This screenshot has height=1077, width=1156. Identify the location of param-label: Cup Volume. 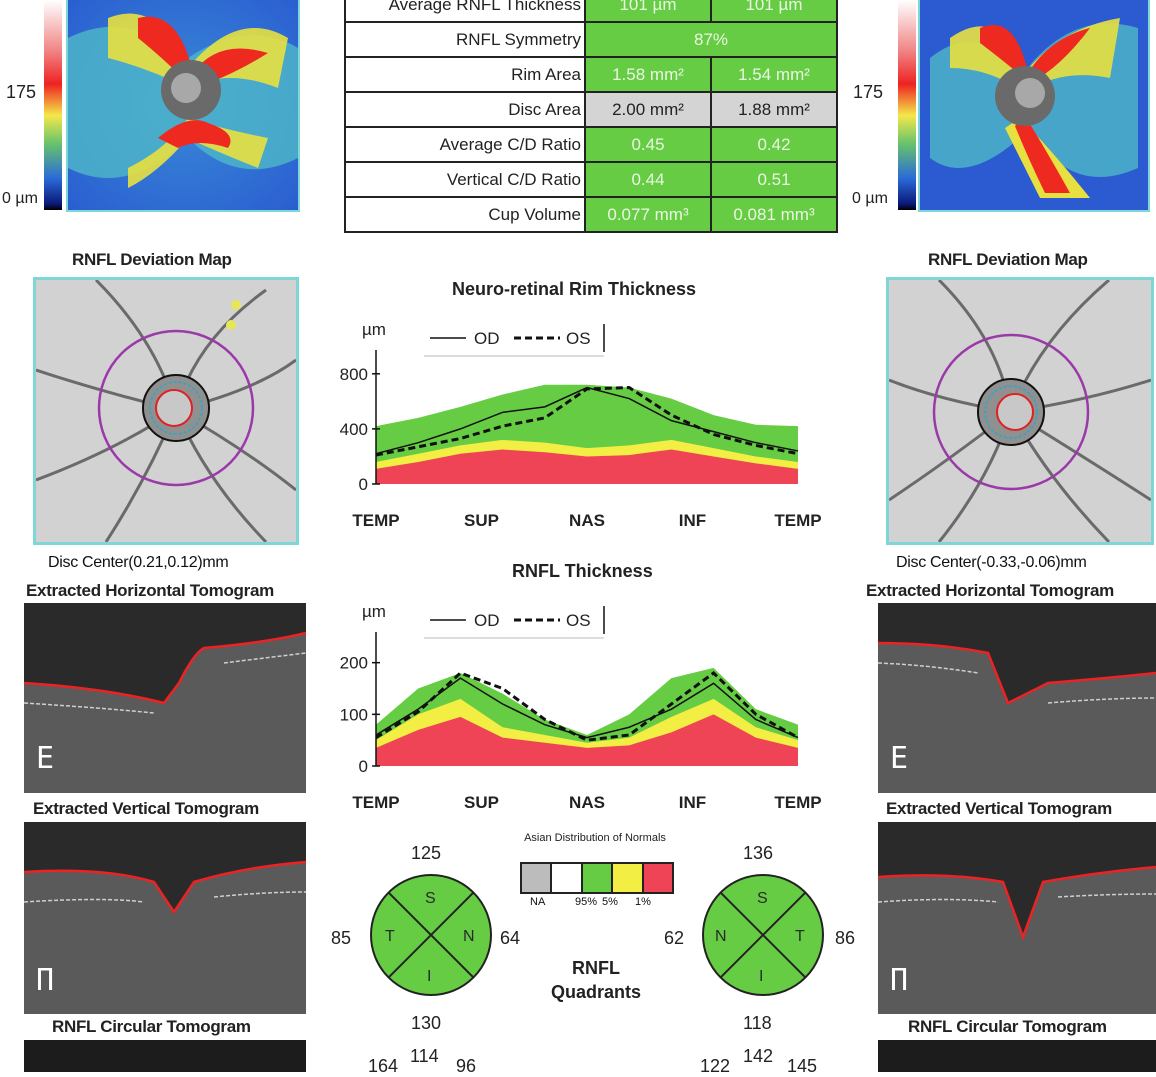
(465, 214).